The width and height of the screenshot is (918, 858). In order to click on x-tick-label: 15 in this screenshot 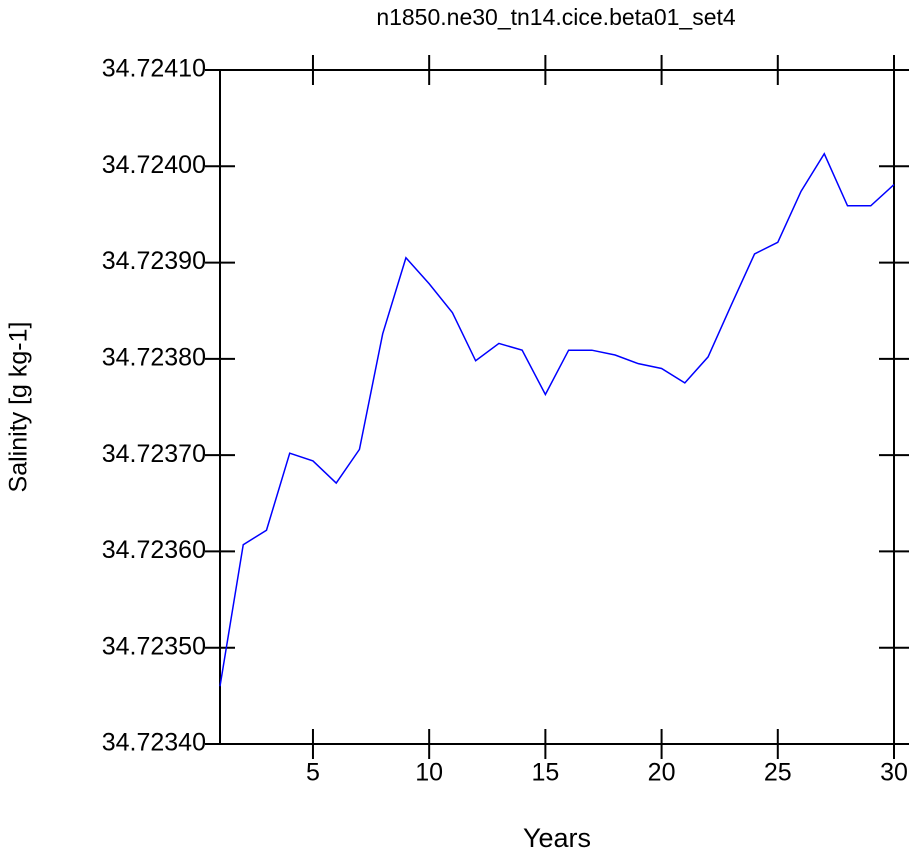, I will do `click(545, 773)`.